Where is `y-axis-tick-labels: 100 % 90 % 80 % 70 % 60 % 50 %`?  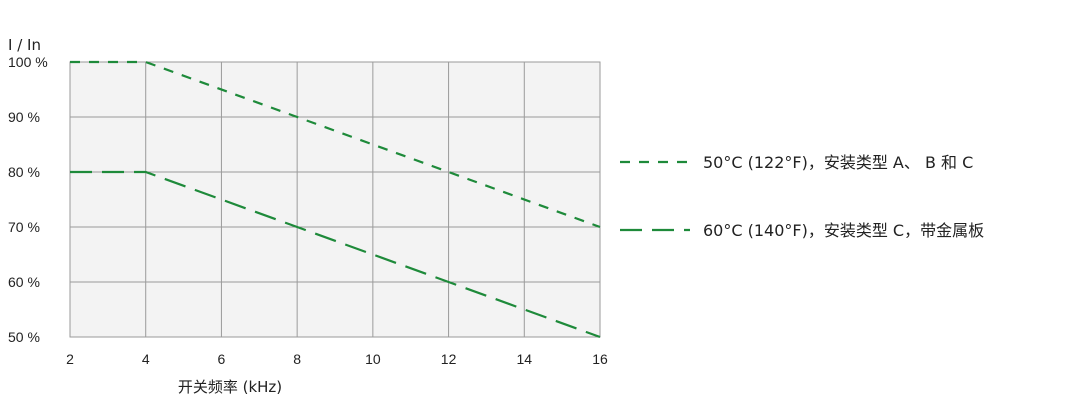
y-axis-tick-labels: 100 % 90 % 80 % 70 % 60 % 50 % is located at coordinates (28, 199).